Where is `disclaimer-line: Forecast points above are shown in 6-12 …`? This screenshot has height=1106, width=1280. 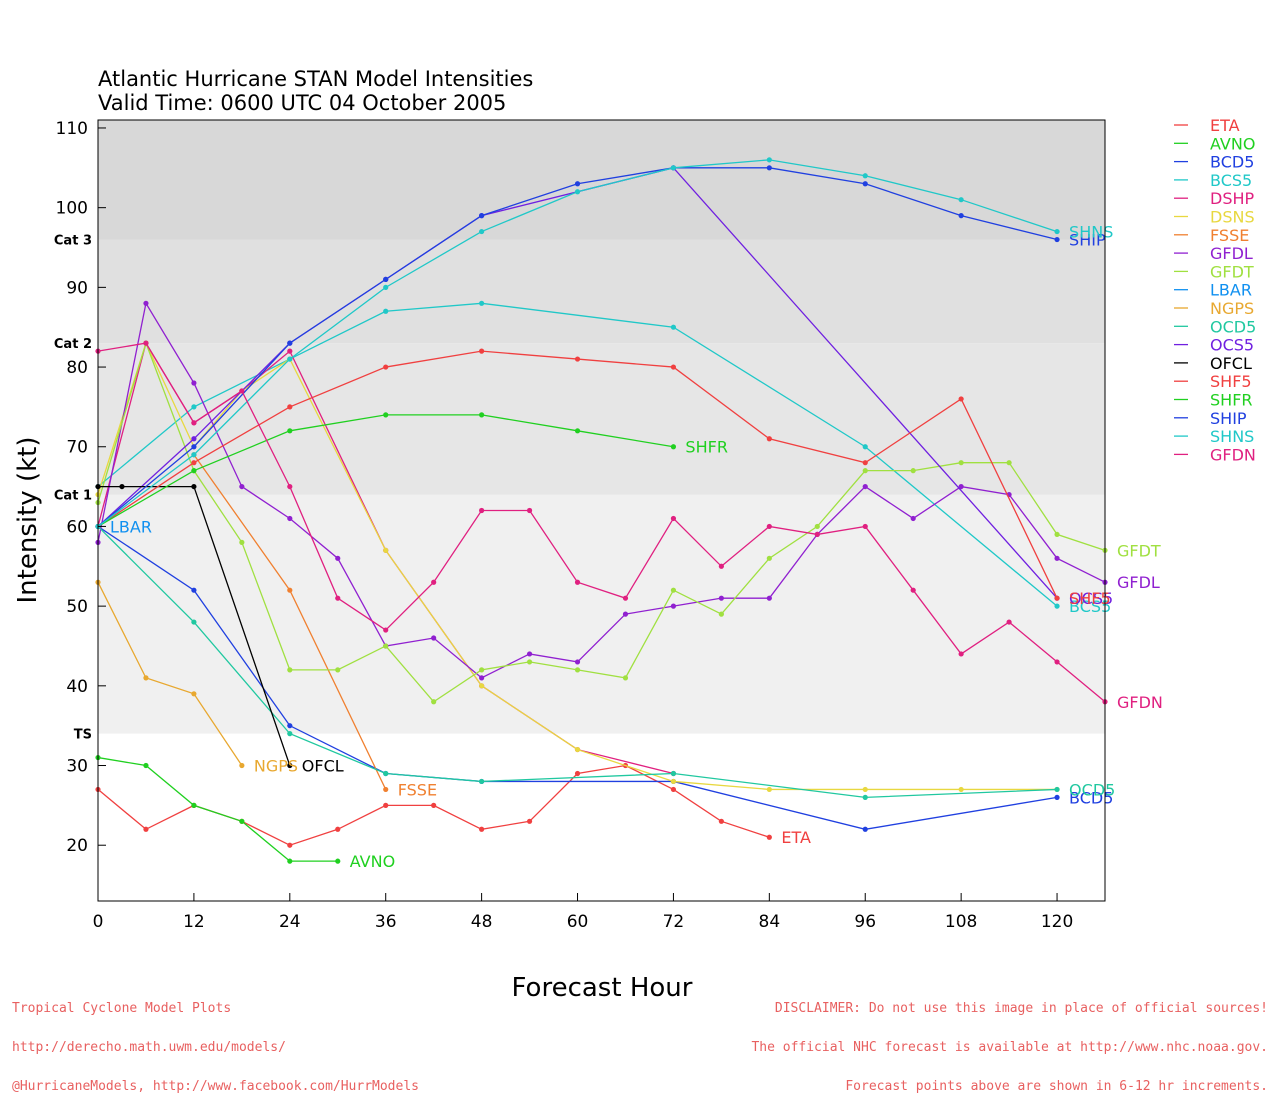
disclaimer-line: Forecast points above are shown in 6-12 … is located at coordinates (1056, 1086).